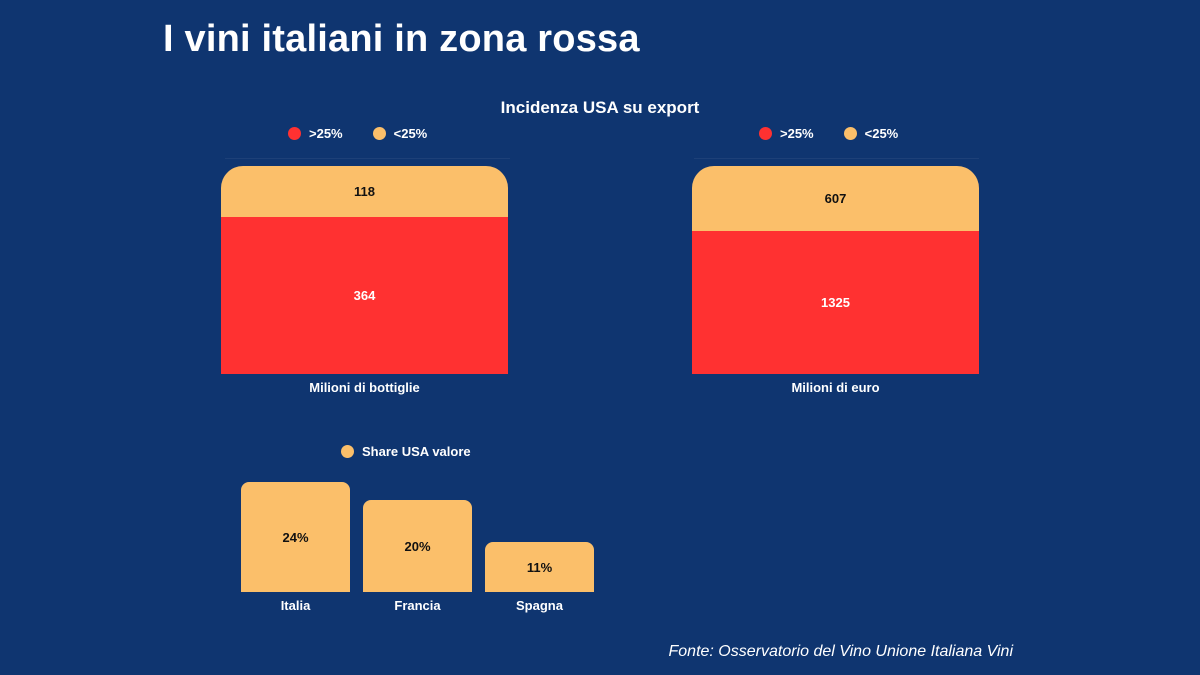 The height and width of the screenshot is (675, 1200). I want to click on share-category-label: Francia, so click(417, 605).